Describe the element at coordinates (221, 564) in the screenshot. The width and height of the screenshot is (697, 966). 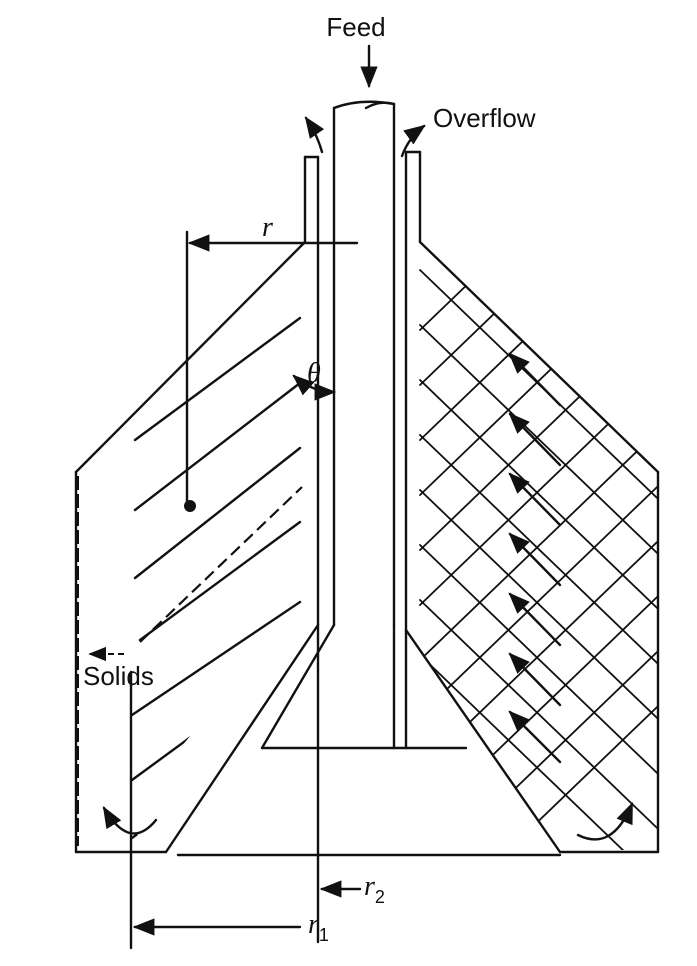
I see `streamline-dashed` at that location.